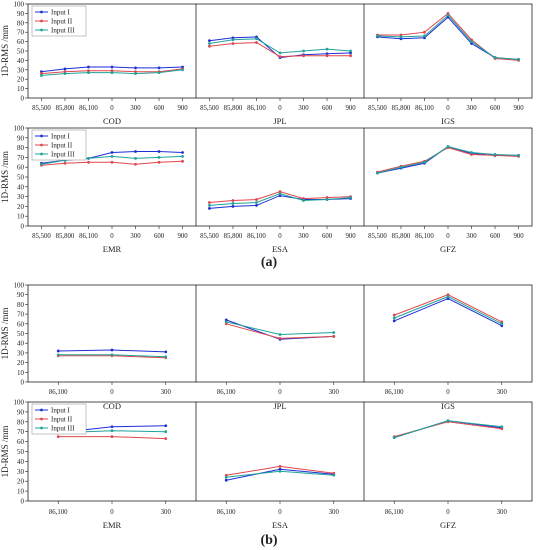  Describe the element at coordinates (279, 406) in the screenshot. I see `subplot-label-jpl: JPL` at that location.